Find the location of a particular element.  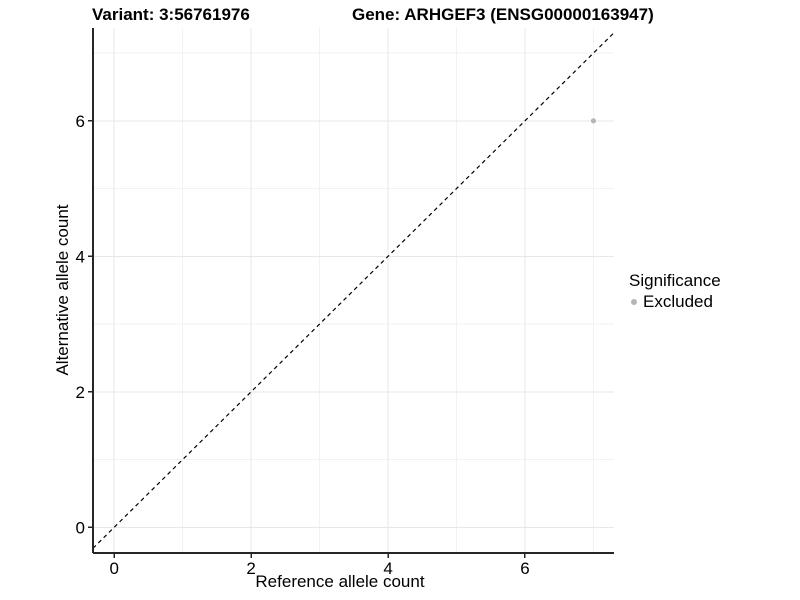

y-tick-label: 6 is located at coordinates (80, 121).